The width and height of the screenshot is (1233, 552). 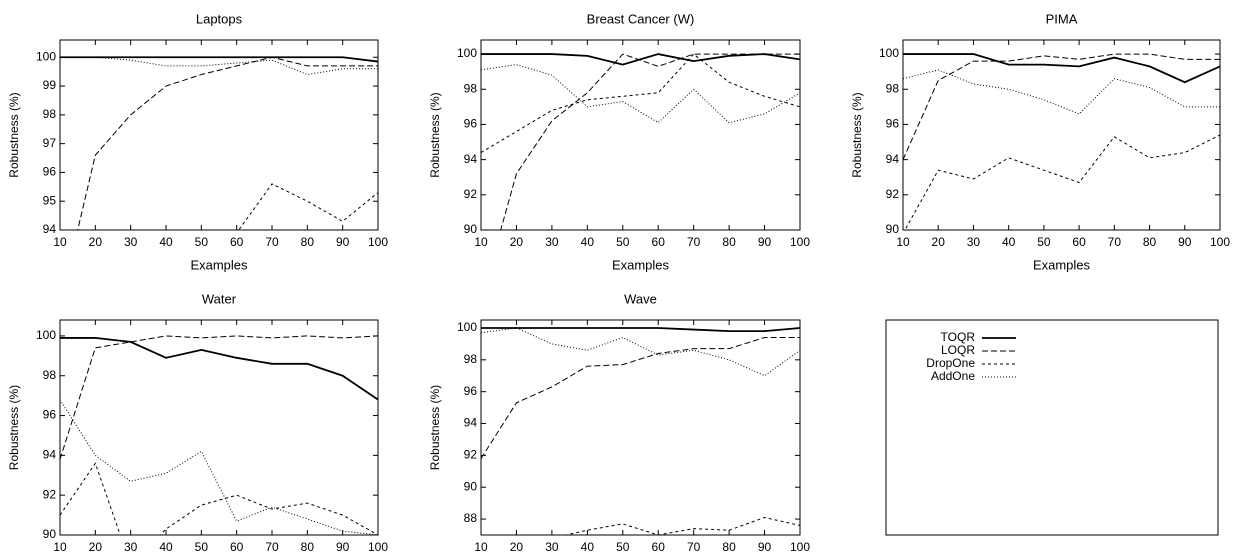 What do you see at coordinates (953, 376) in the screenshot?
I see `legend-label: AddOne` at bounding box center [953, 376].